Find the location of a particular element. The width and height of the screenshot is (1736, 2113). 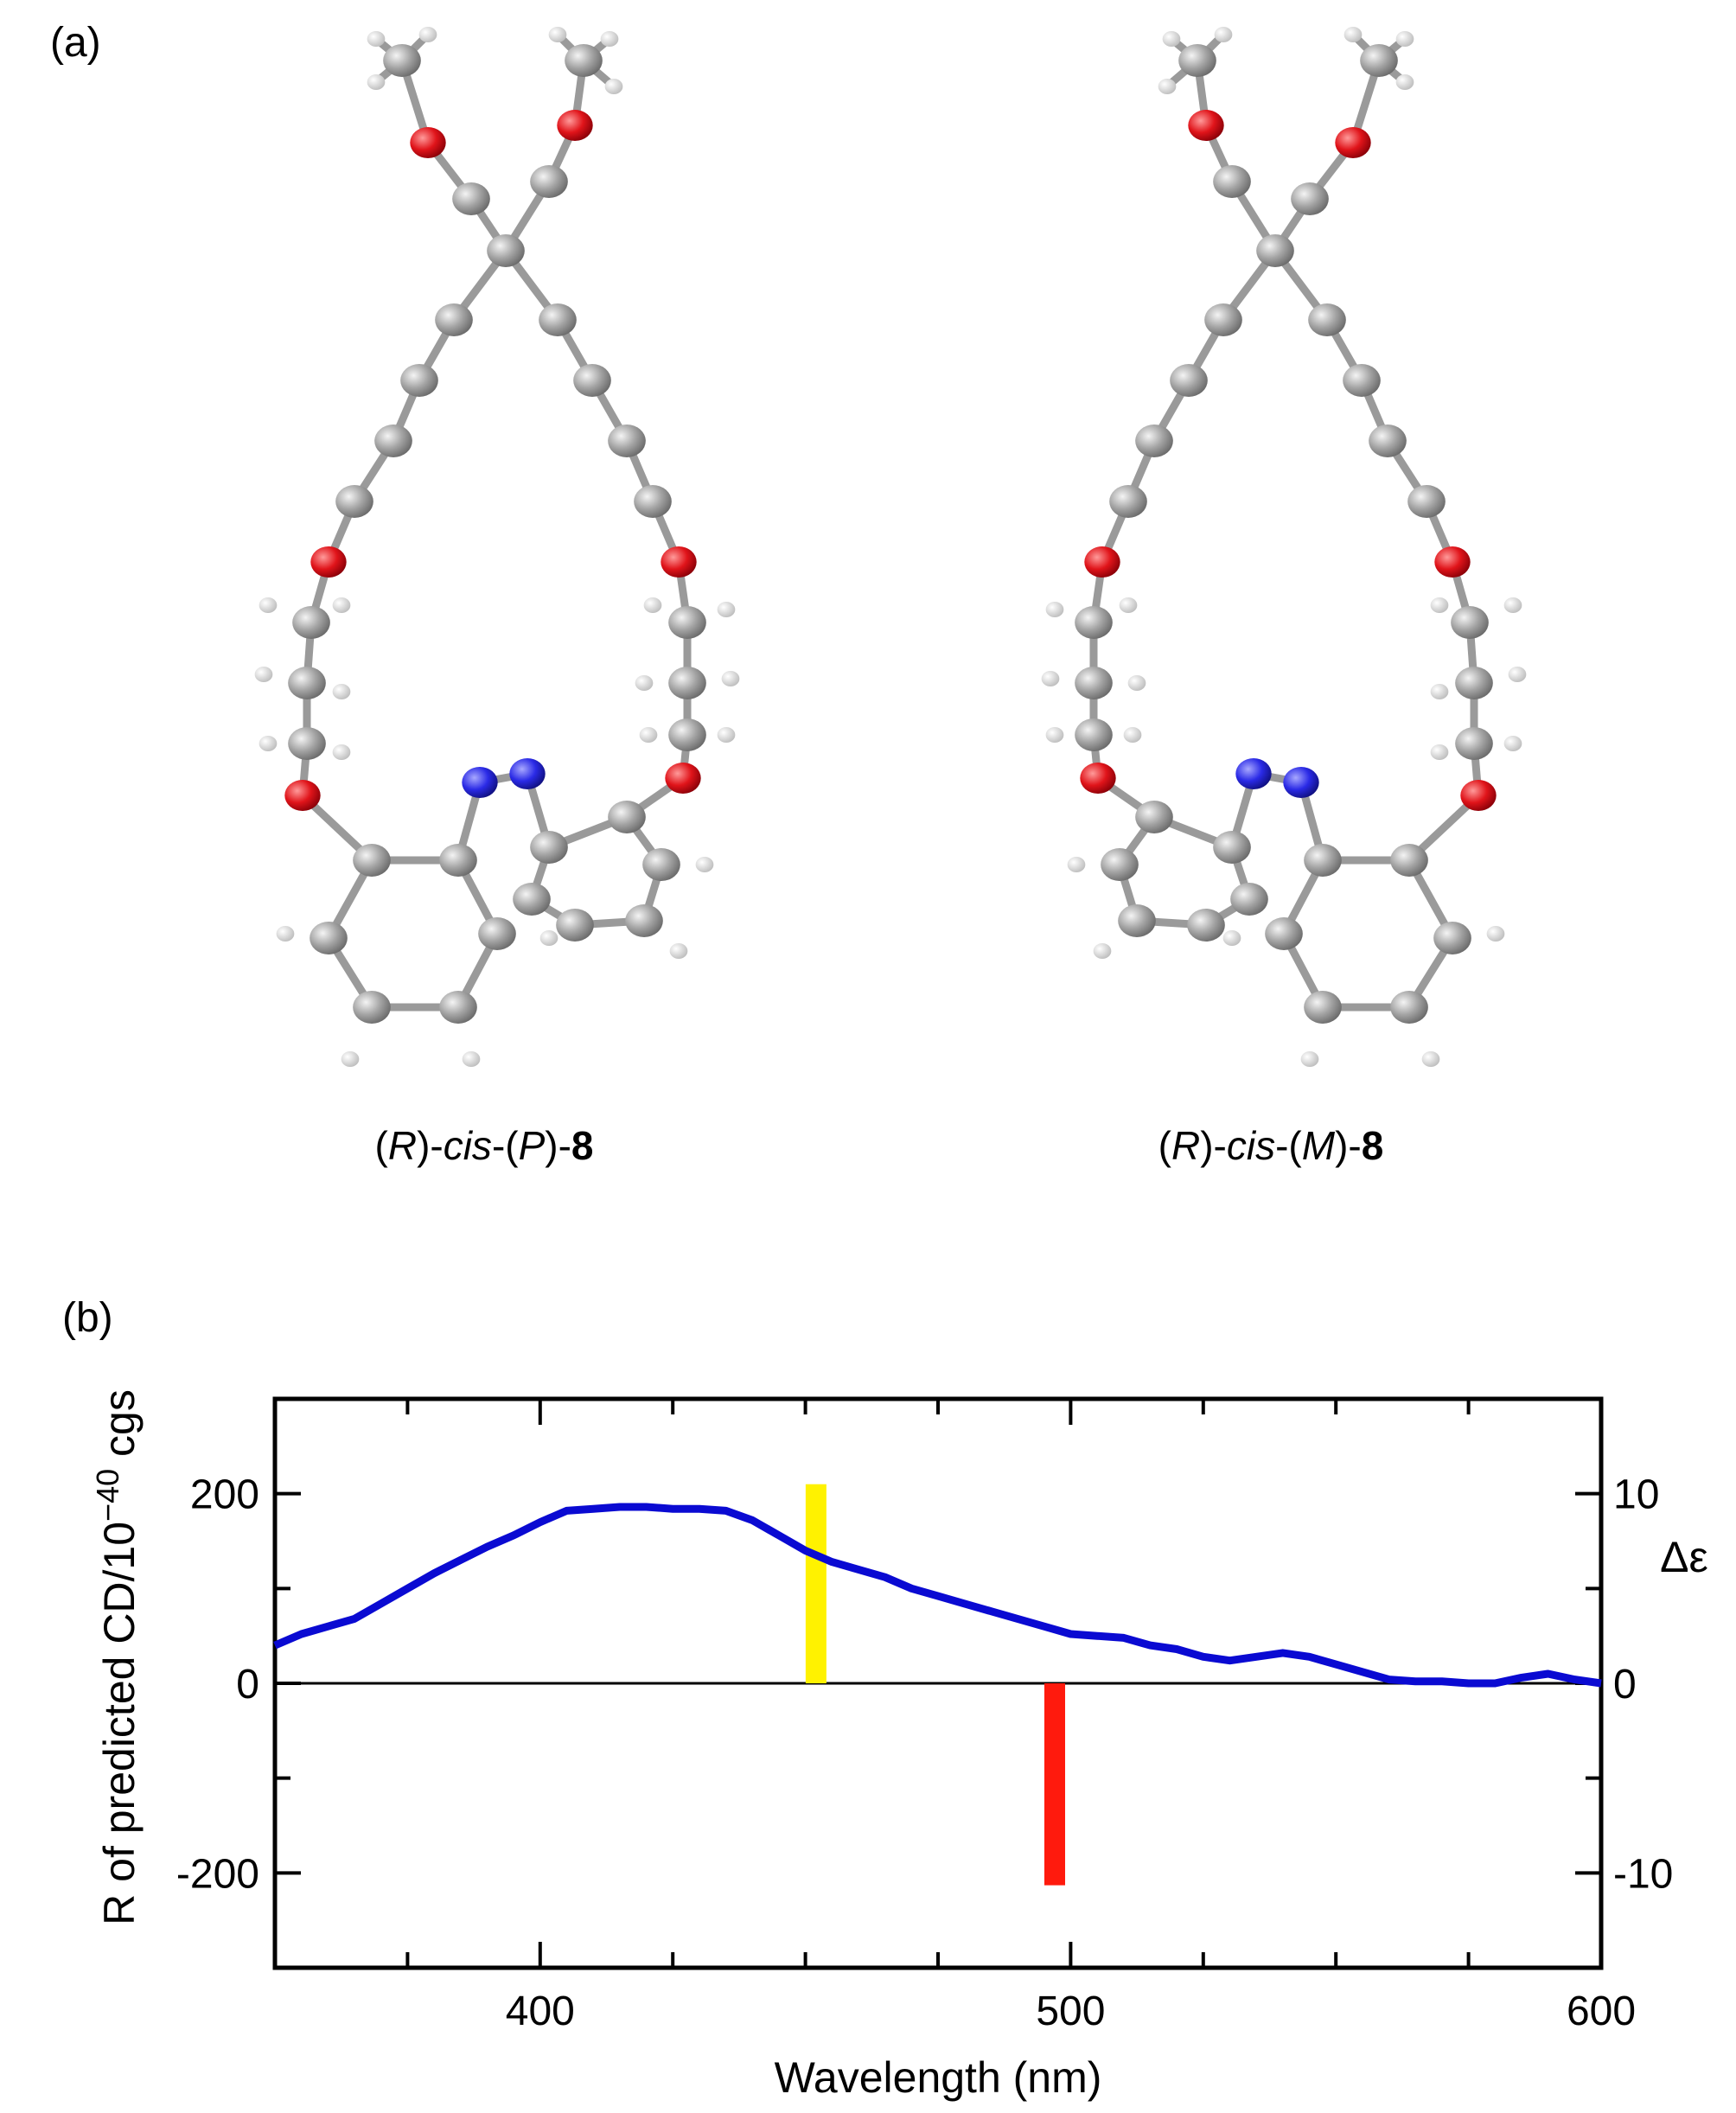

caption-paren-open: ( is located at coordinates (1164, 1145).